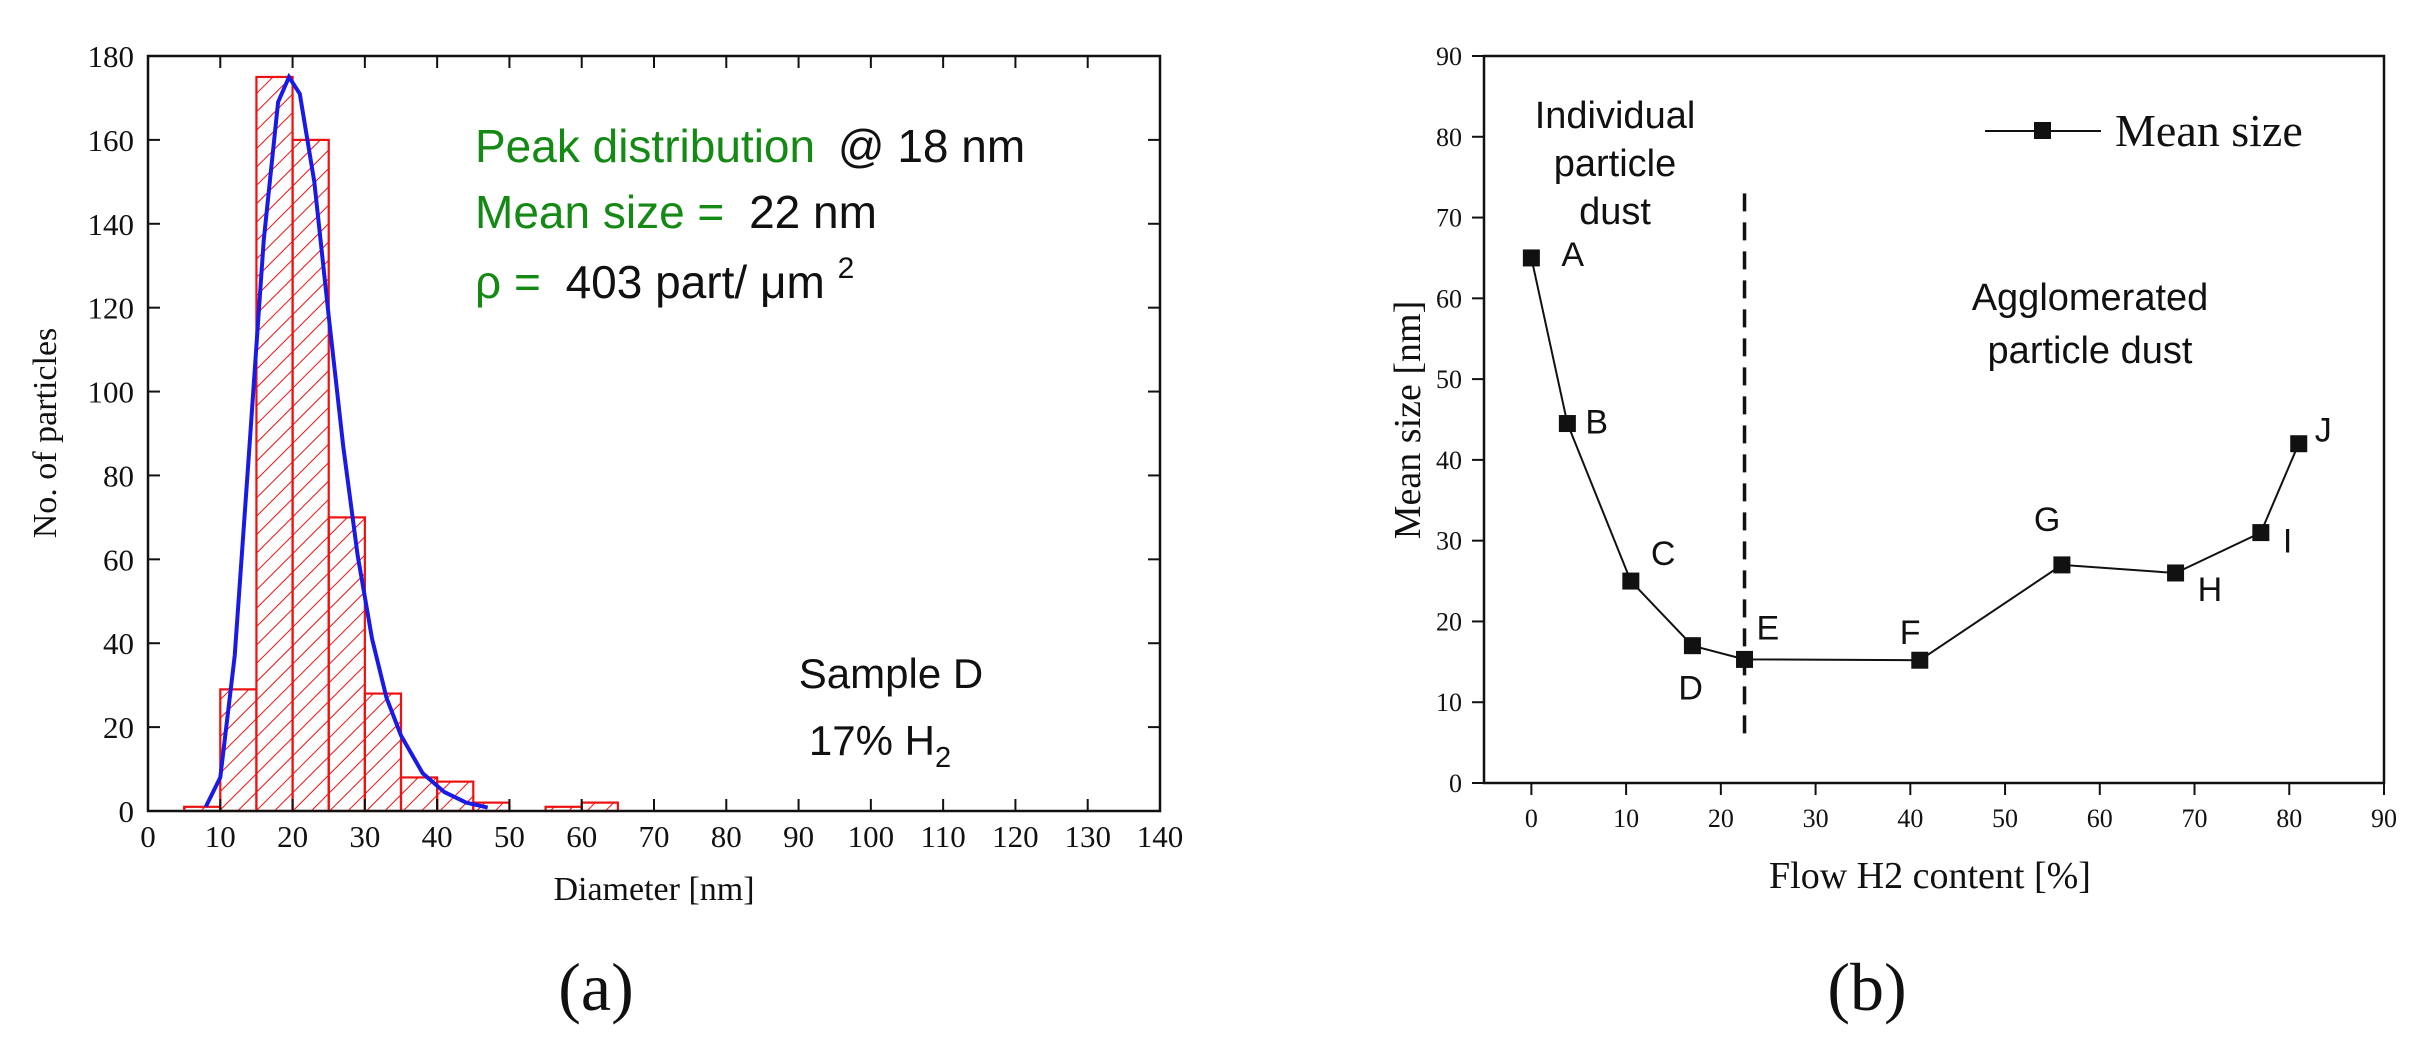  Describe the element at coordinates (1596, 423) in the screenshot. I see `point-label: B` at that location.